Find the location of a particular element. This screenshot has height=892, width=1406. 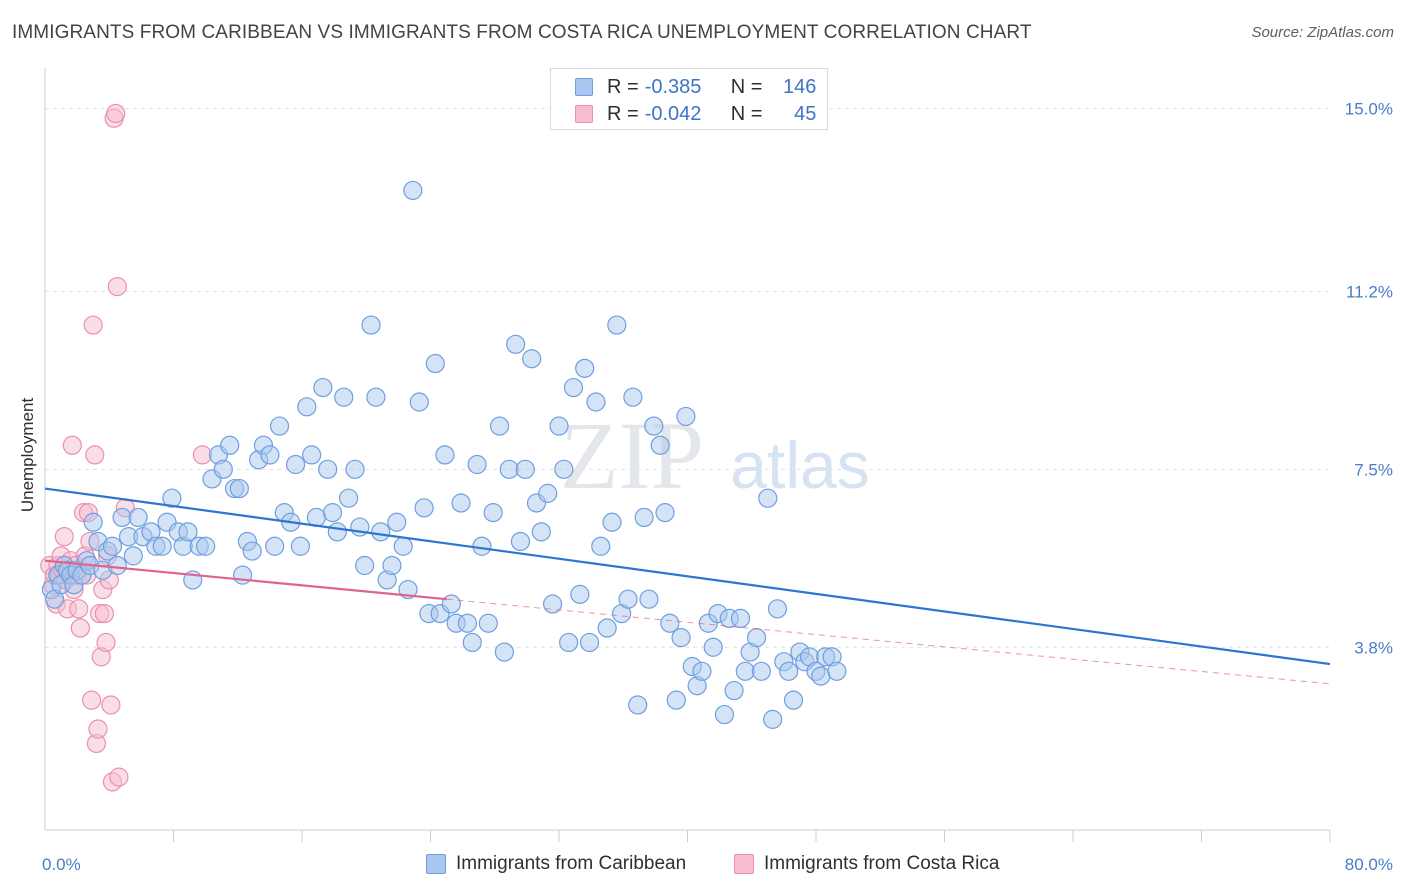

legend-item-costa-rica: Immigrants from Costa Rica is located at coordinates (866, 864).